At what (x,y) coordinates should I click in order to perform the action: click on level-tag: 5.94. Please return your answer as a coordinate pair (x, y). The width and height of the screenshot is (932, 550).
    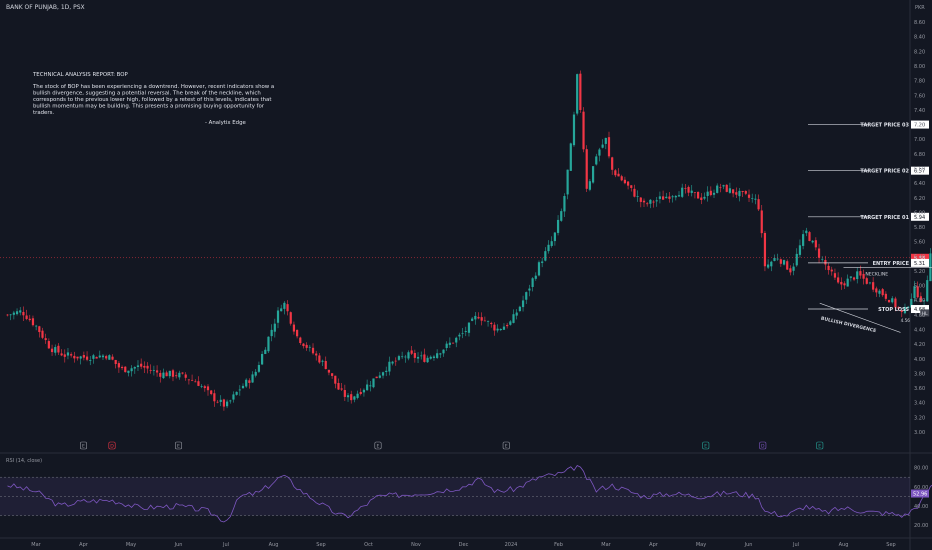
    Looking at the image, I should click on (919, 218).